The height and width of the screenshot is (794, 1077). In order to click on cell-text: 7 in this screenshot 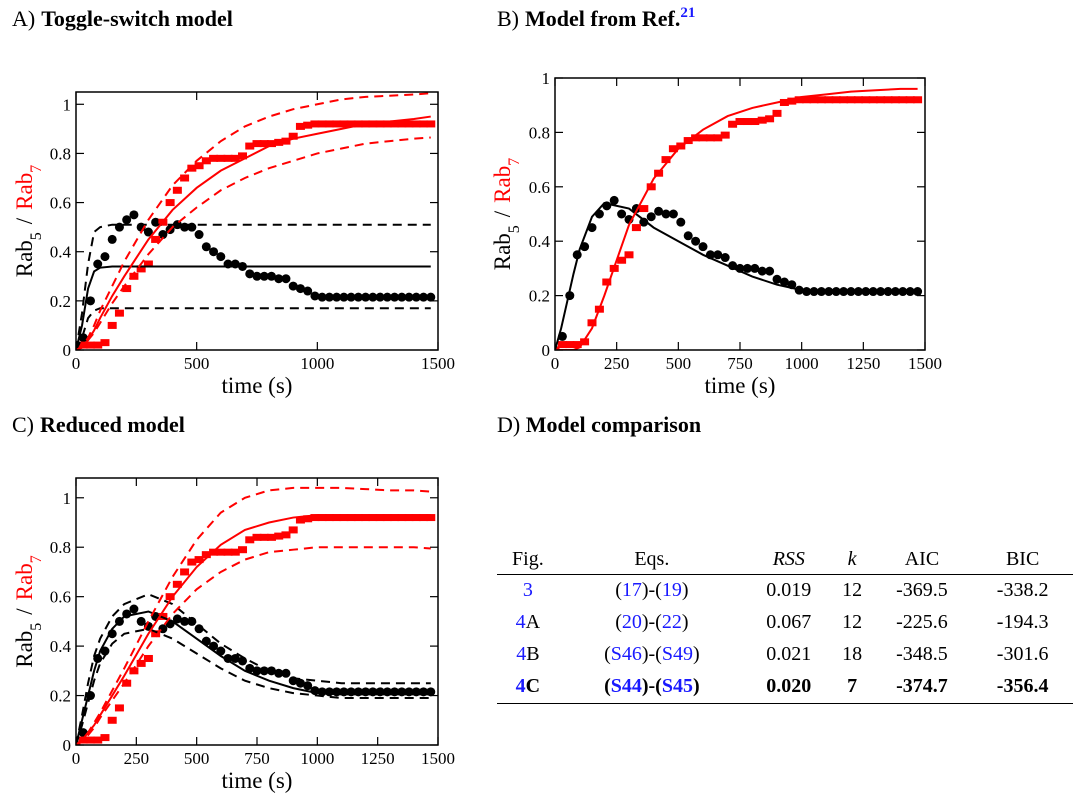, I will do `click(852, 686)`.